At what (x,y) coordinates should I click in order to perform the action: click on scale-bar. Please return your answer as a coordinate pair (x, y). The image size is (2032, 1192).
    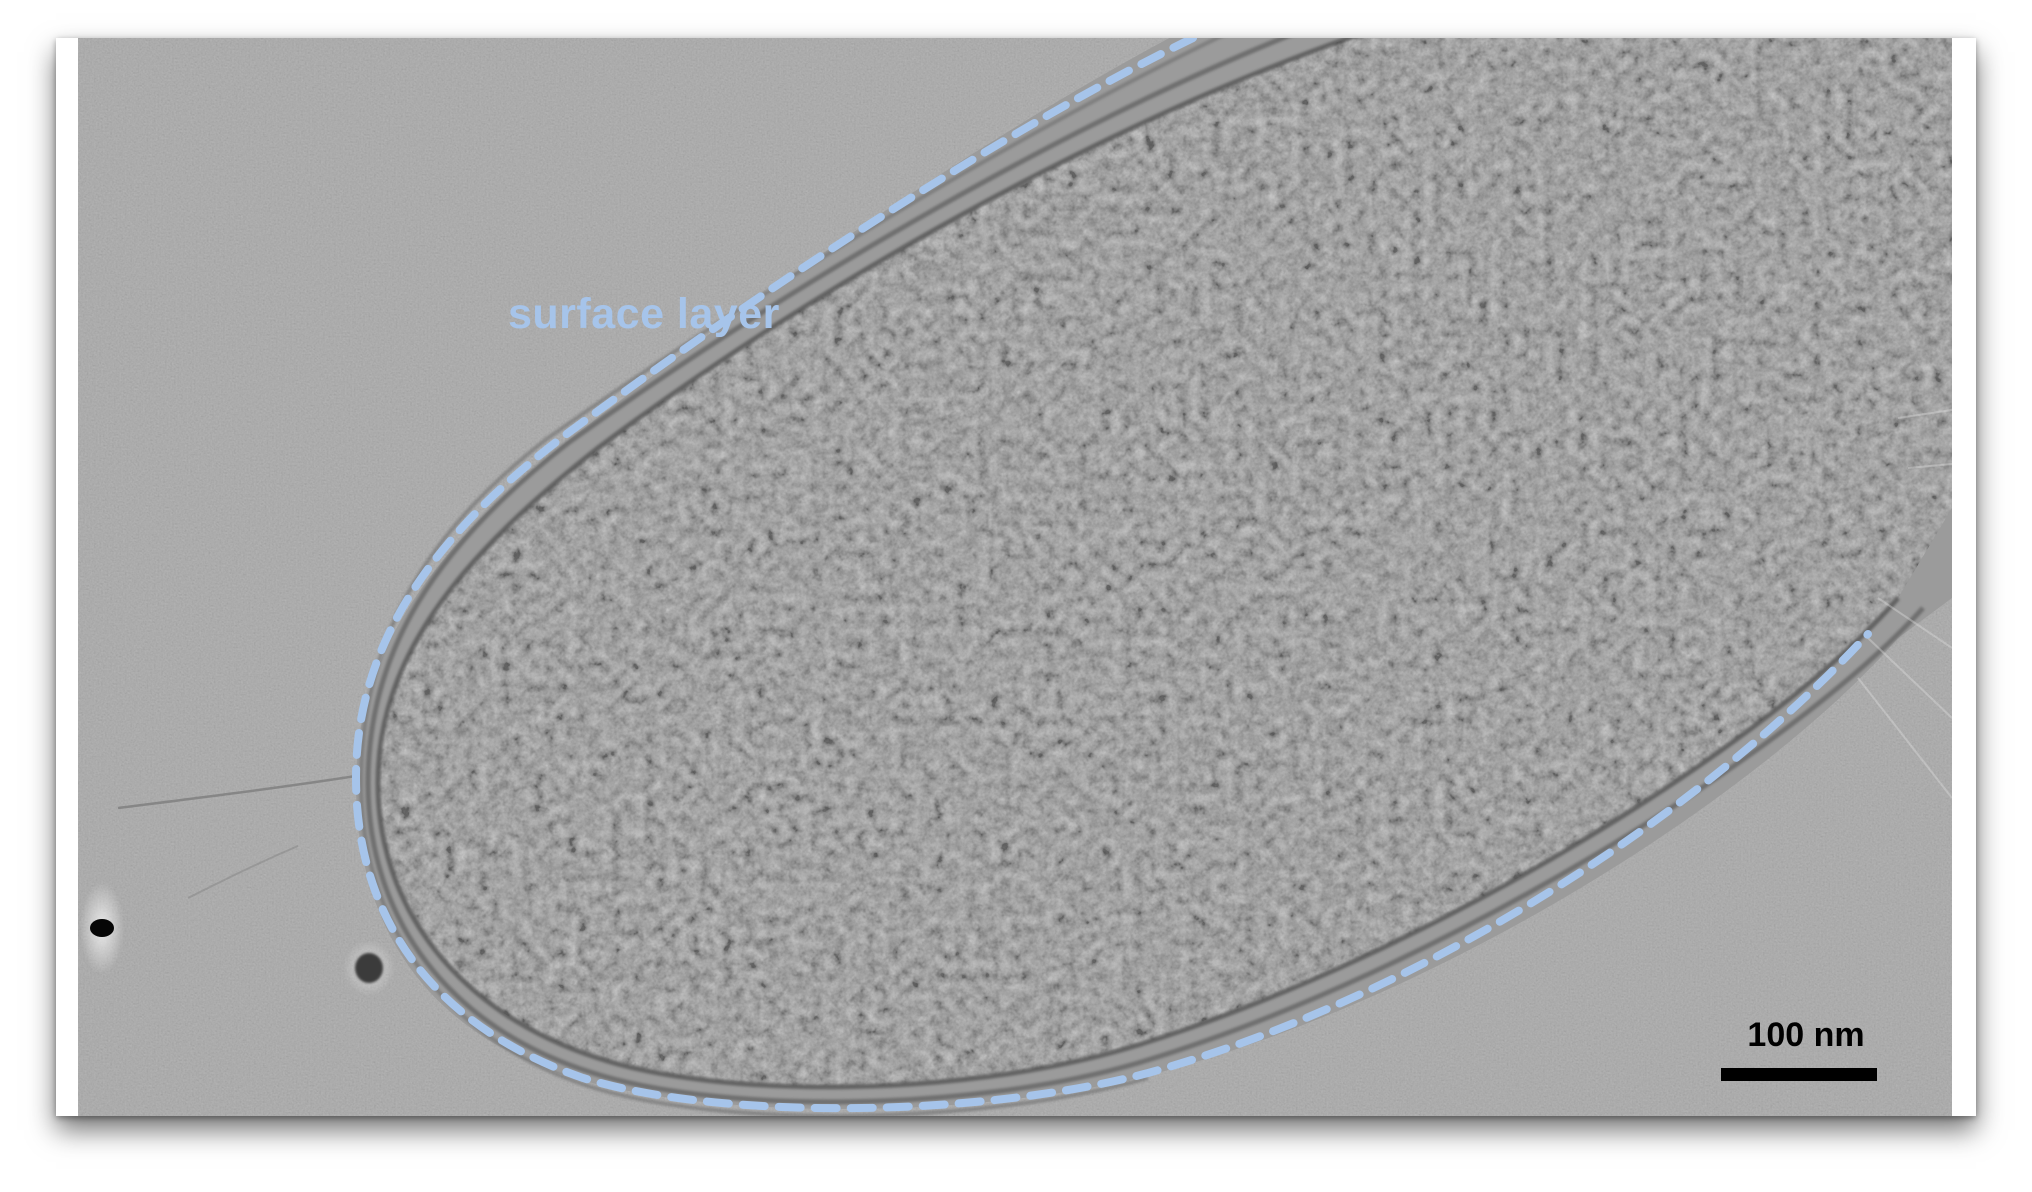
    Looking at the image, I should click on (1799, 1074).